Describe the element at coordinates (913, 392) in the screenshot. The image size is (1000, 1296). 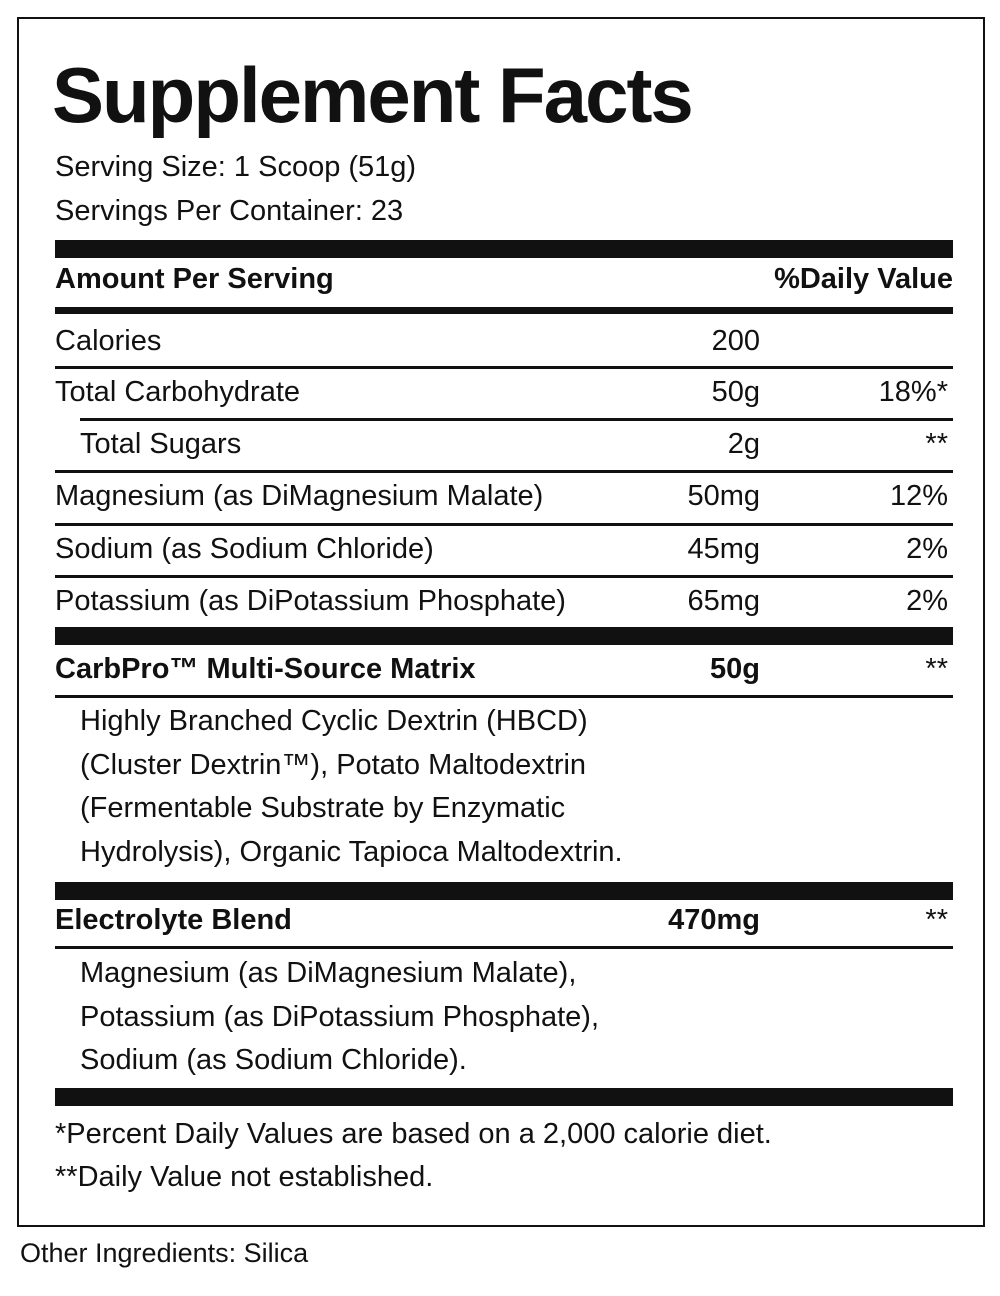
I see `row-dv: 18%*` at that location.